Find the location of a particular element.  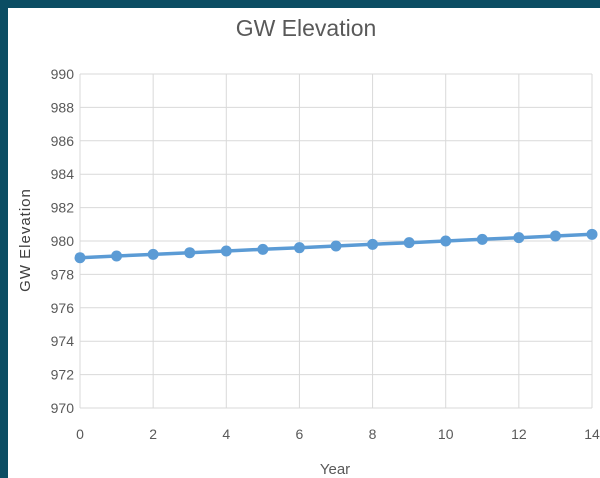

y-tick-label: 978 is located at coordinates (63, 274).